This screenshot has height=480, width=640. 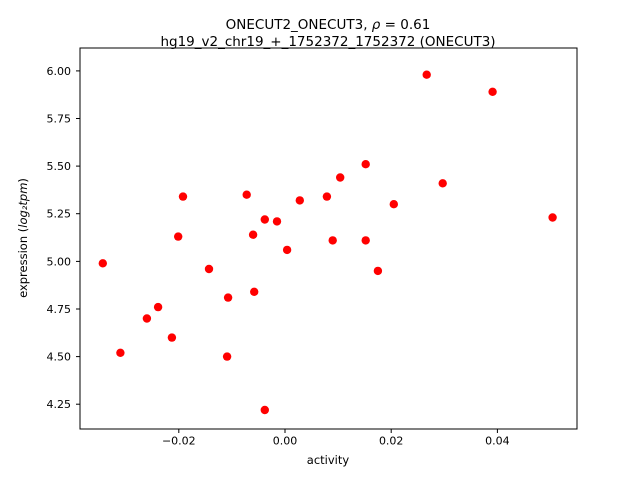 What do you see at coordinates (391, 441) in the screenshot?
I see `x-tick-label: 0.02` at bounding box center [391, 441].